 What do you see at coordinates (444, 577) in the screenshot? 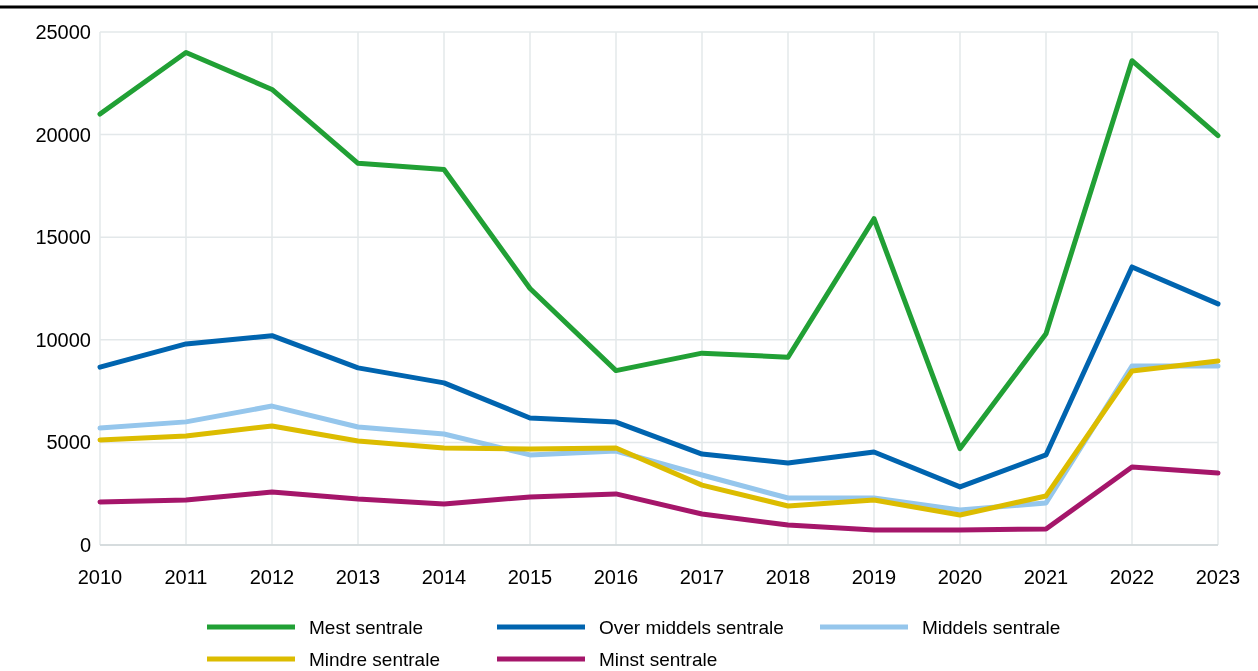
I see `x-tick-label: 2014` at bounding box center [444, 577].